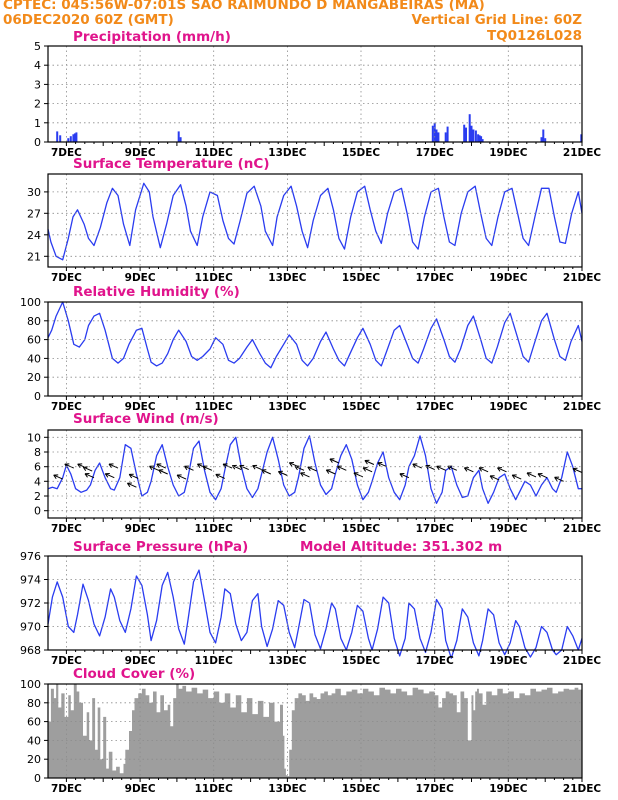 The image size is (618, 800). I want to click on temperature-xtick-label: 9DEC, so click(140, 278).